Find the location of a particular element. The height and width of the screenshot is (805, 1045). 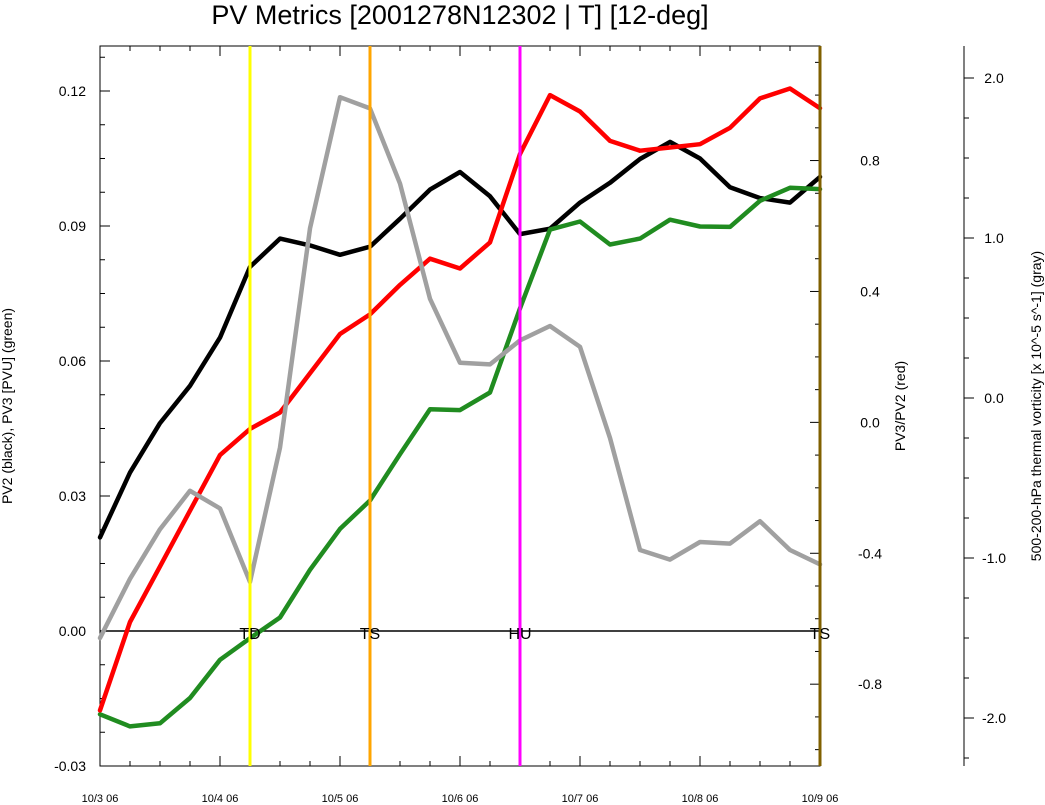

y-left-tick-label: 0.09 is located at coordinates (72, 226).